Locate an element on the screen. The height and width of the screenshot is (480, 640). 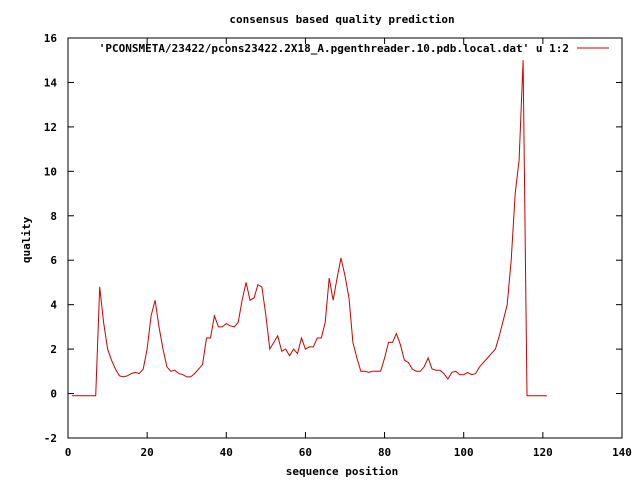
x-tick-label: 140 is located at coordinates (622, 452).